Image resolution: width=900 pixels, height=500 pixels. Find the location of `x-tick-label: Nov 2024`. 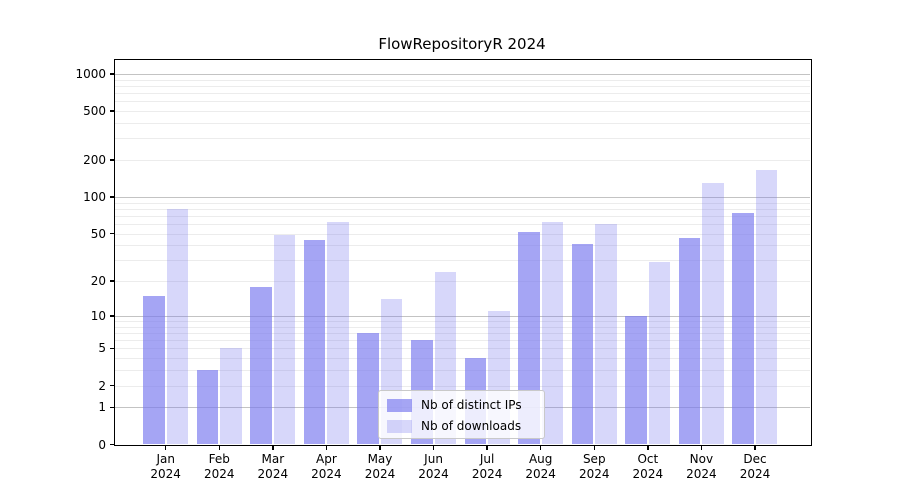

x-tick-label: Nov 2024 is located at coordinates (701, 467).